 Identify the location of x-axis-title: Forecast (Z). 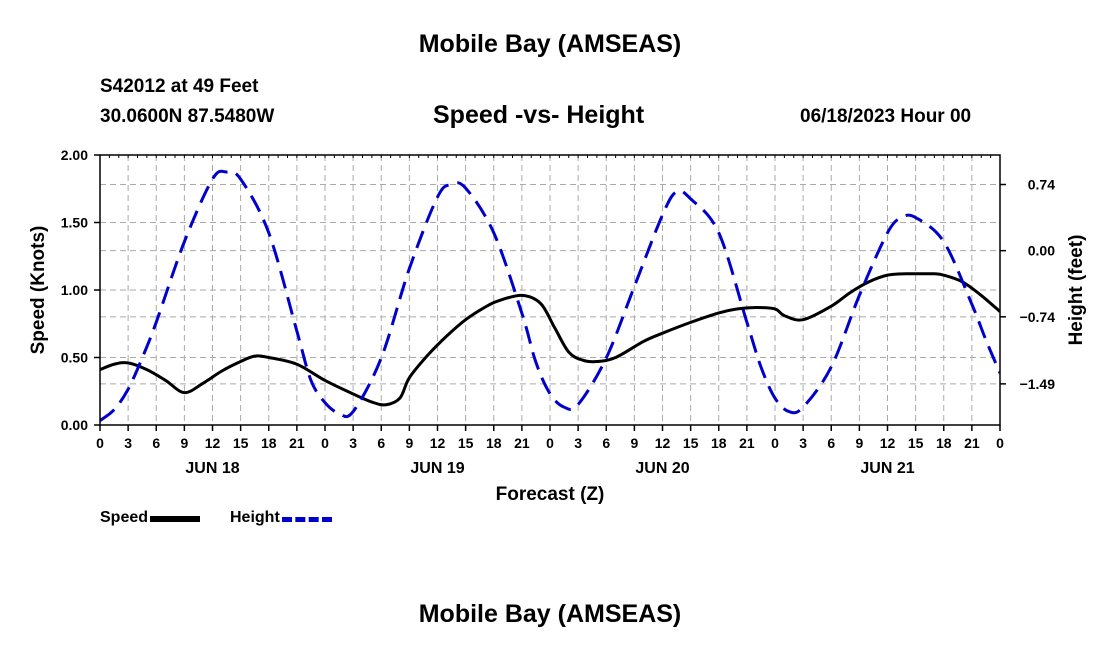
(550, 494).